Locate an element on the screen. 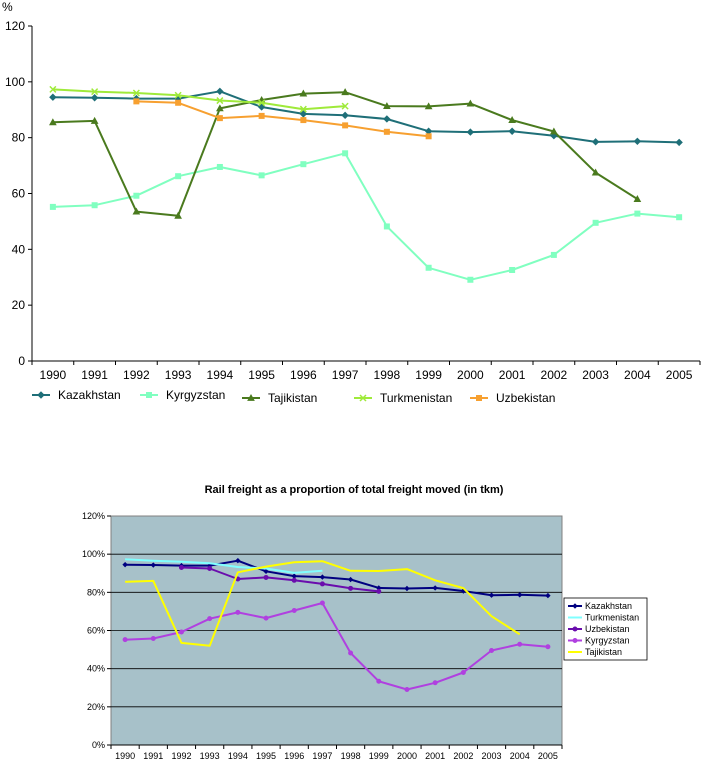  chart-1-x-tick-label-1996: 1996 is located at coordinates (303, 375).